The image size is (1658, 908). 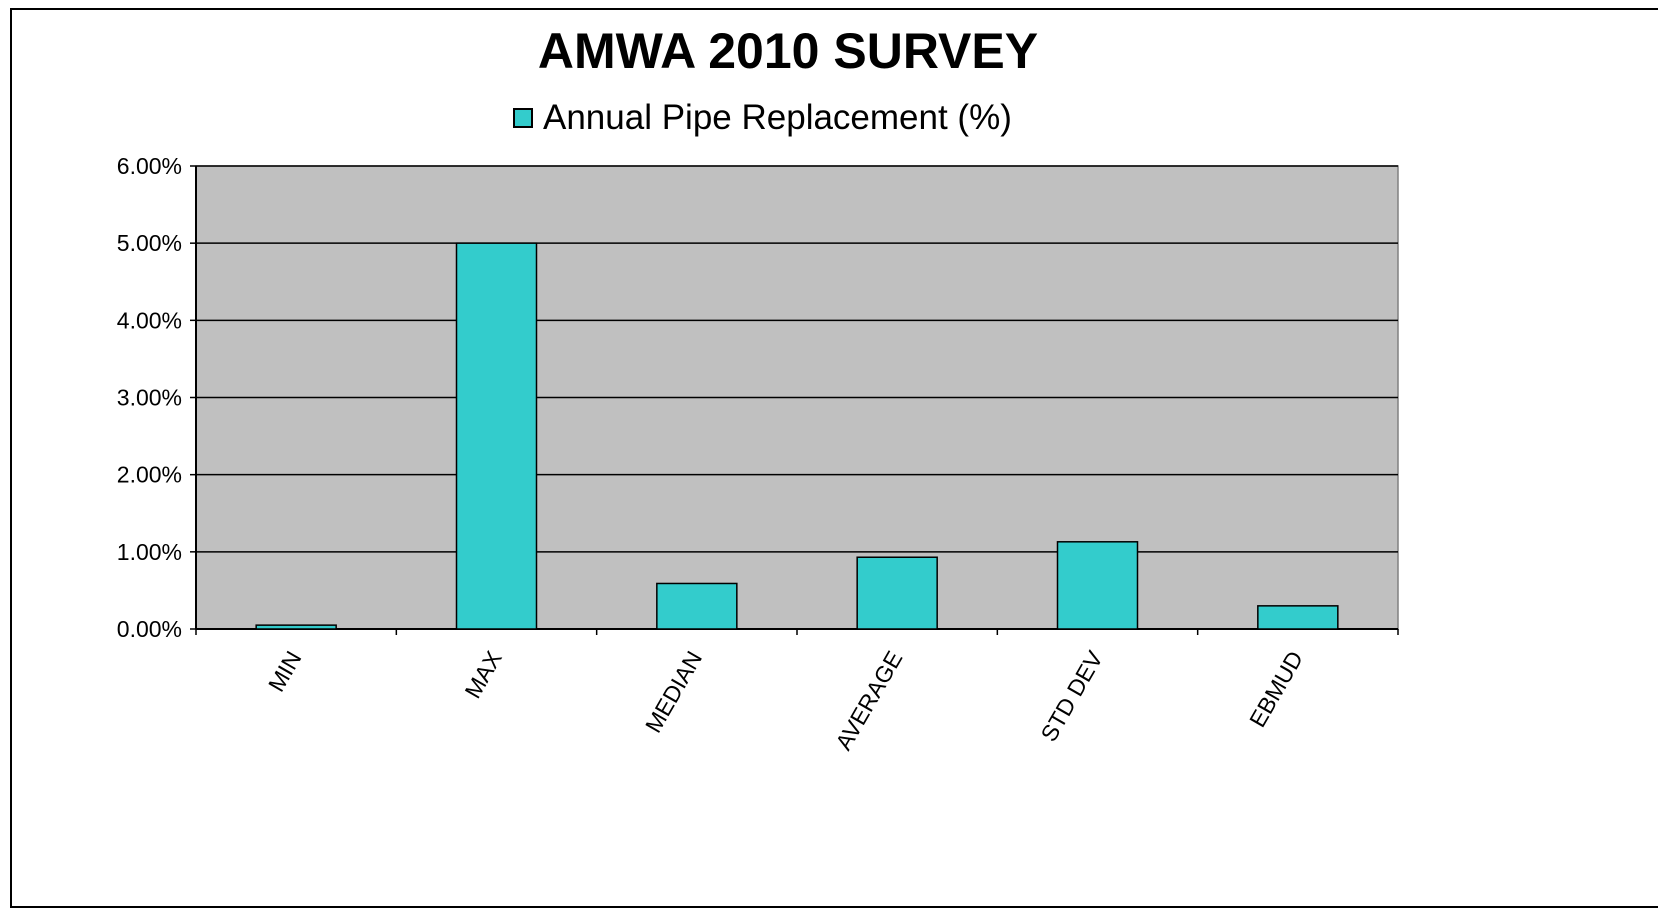 What do you see at coordinates (285, 672) in the screenshot?
I see `x-tick-label: MIN` at bounding box center [285, 672].